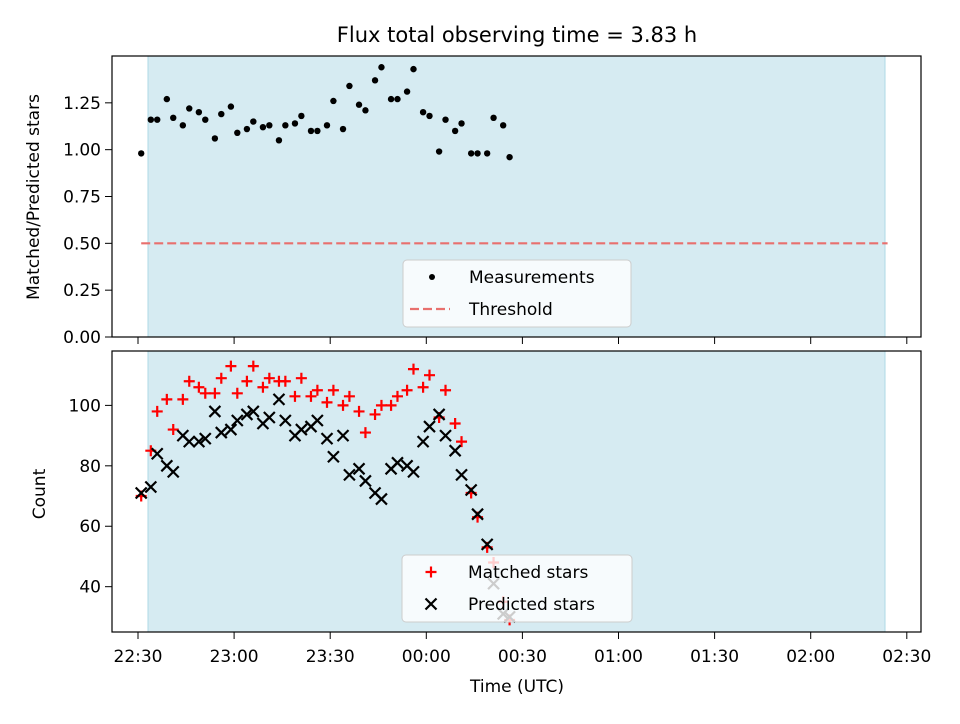  Describe the element at coordinates (82, 198) in the screenshot. I see `y-tick-label: 0.75` at that location.